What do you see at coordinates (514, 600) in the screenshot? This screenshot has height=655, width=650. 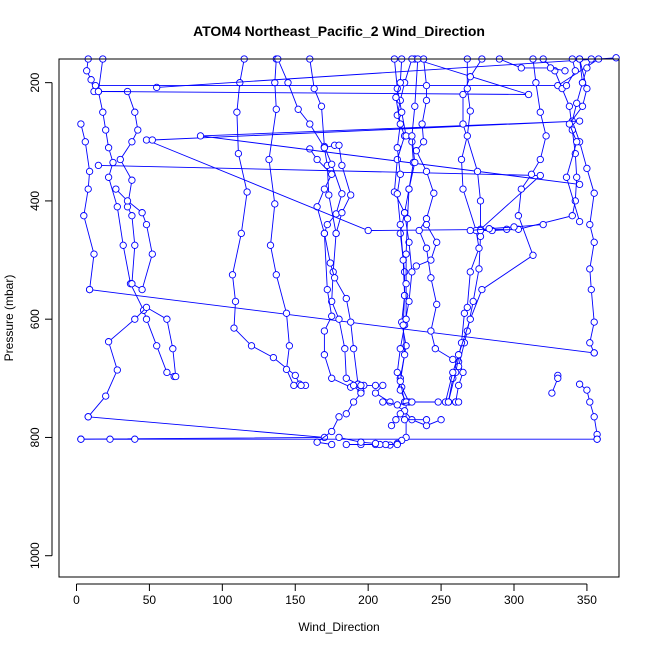 I see `x-tick-label: 300` at bounding box center [514, 600].